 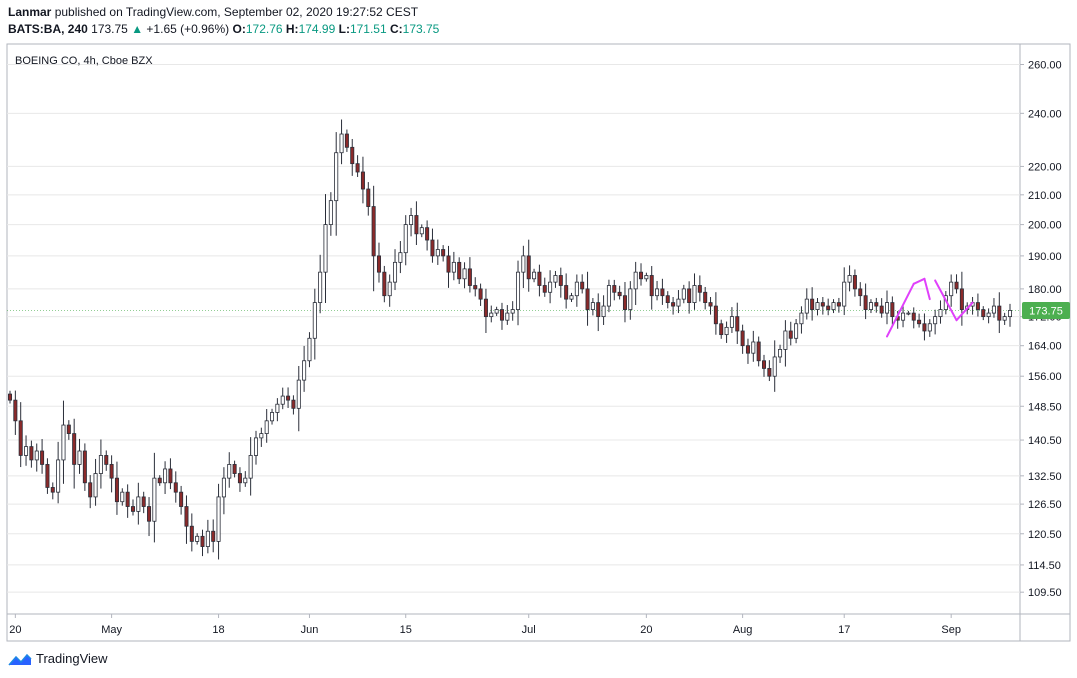 What do you see at coordinates (344, 29) in the screenshot?
I see `low-label: L:` at bounding box center [344, 29].